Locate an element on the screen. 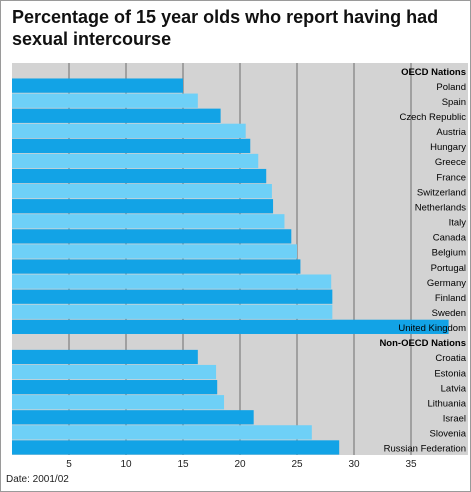 This screenshot has width=471, height=492. category-label: Poland is located at coordinates (451, 87).